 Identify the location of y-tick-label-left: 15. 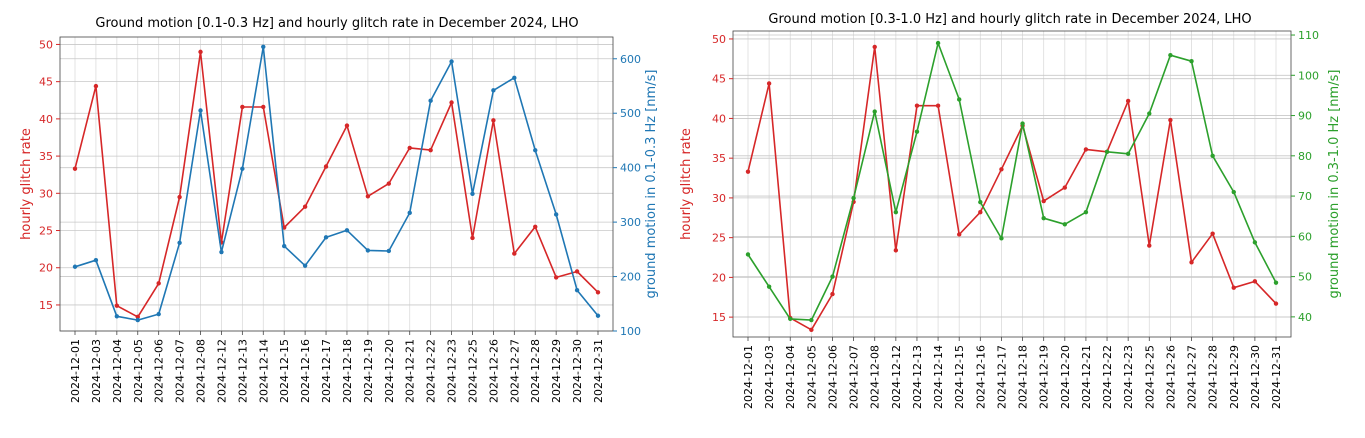
(719, 317).